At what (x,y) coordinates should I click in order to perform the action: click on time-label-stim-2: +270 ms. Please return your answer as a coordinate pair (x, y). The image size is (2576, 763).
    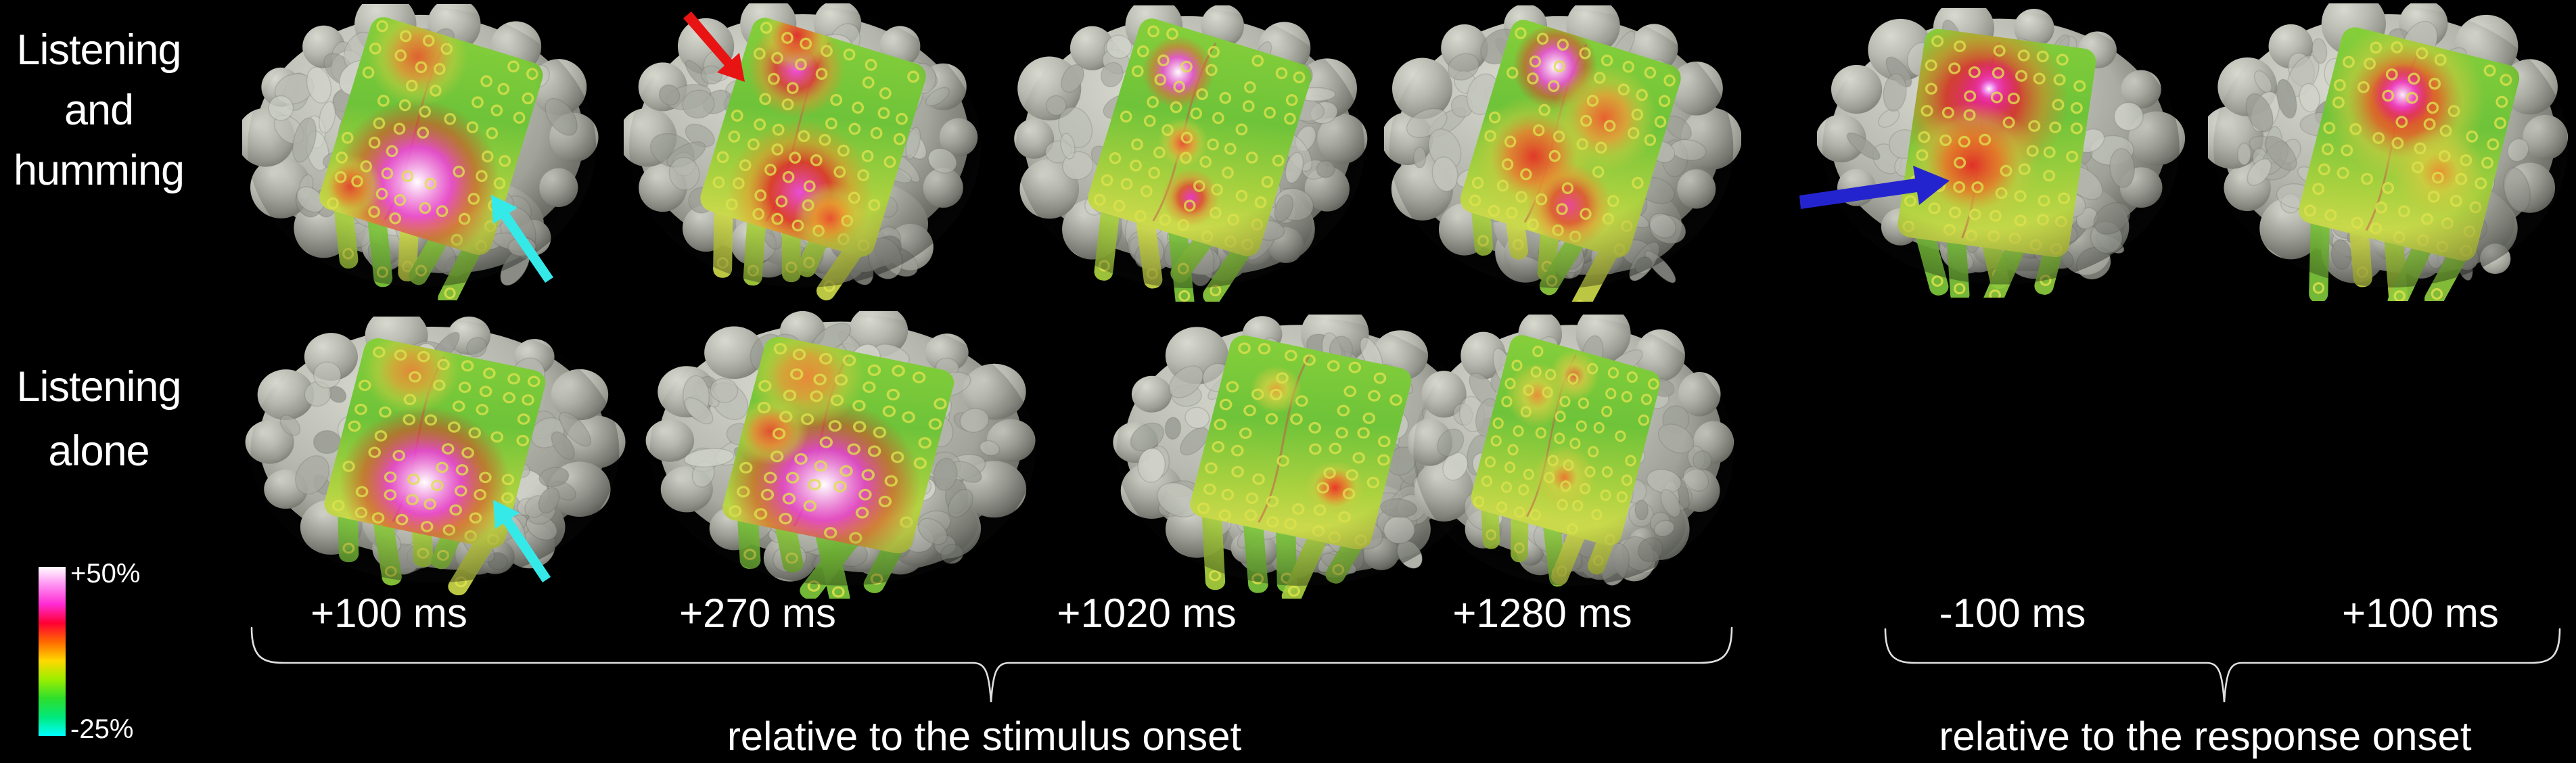
    Looking at the image, I should click on (757, 613).